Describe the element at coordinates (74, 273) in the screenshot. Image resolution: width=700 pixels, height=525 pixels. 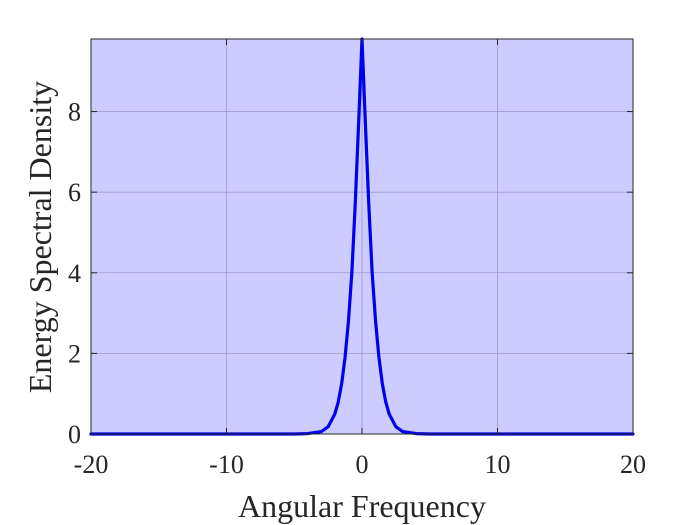
I see `y-tick-label: 4` at that location.